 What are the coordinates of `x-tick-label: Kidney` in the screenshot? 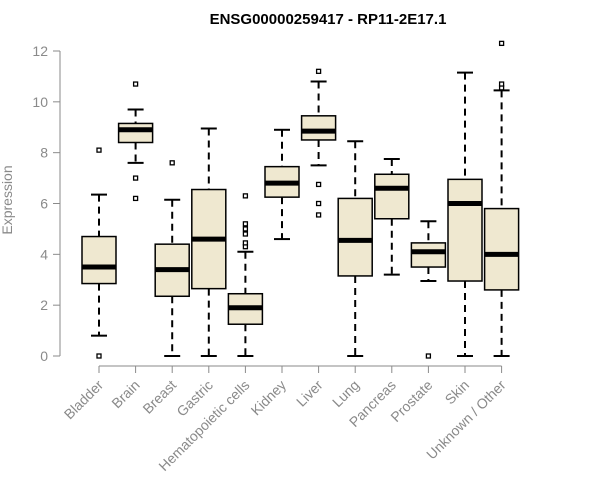 It's located at (269, 398).